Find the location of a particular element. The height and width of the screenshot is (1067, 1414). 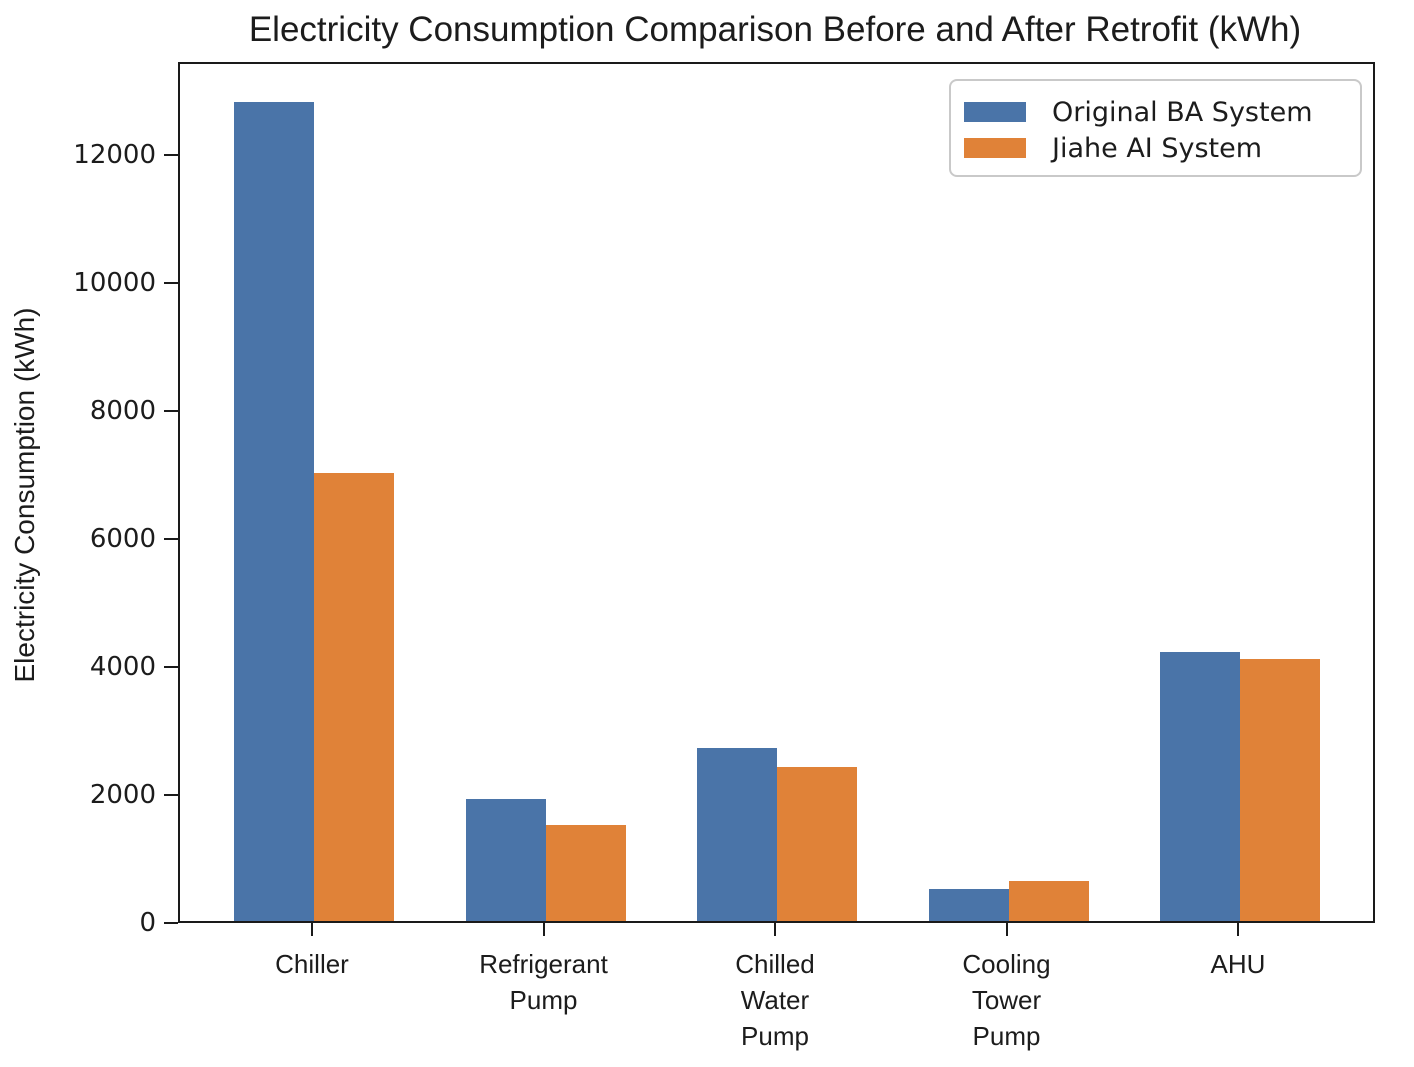

x-tick-mark-refrigerant-pump is located at coordinates (543, 929).